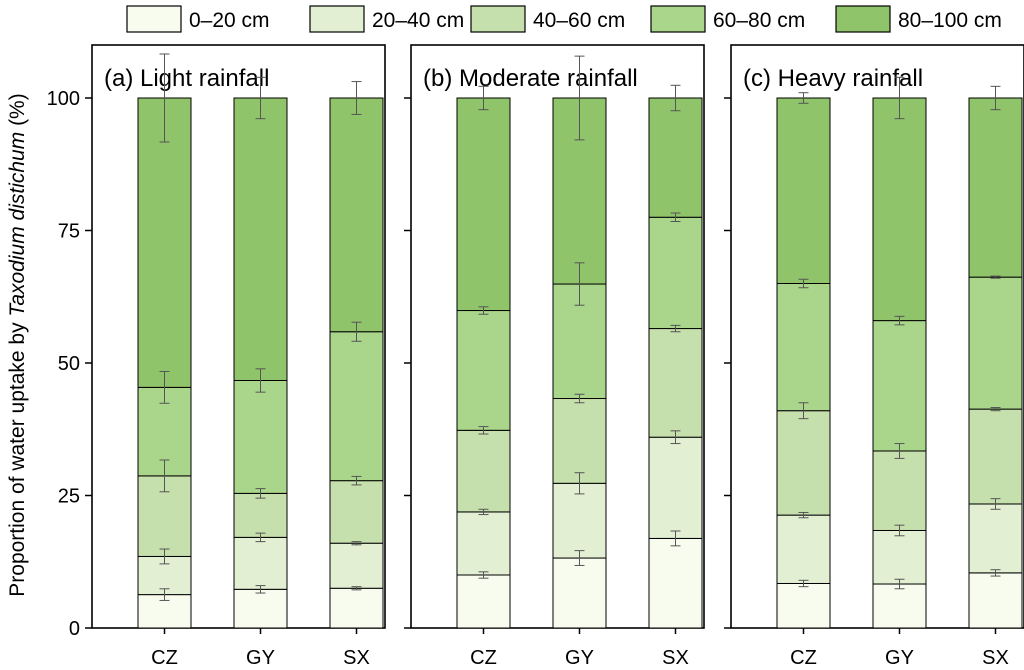 The width and height of the screenshot is (1024, 670). What do you see at coordinates (186, 78) in the screenshot?
I see `panel-title: (a) Light rainfall` at bounding box center [186, 78].